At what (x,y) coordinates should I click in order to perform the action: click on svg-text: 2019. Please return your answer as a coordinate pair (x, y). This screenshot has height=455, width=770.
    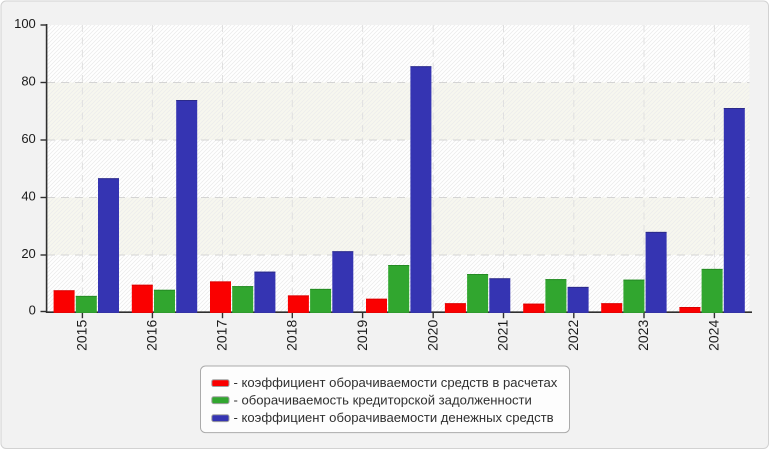
    Looking at the image, I should click on (362, 335).